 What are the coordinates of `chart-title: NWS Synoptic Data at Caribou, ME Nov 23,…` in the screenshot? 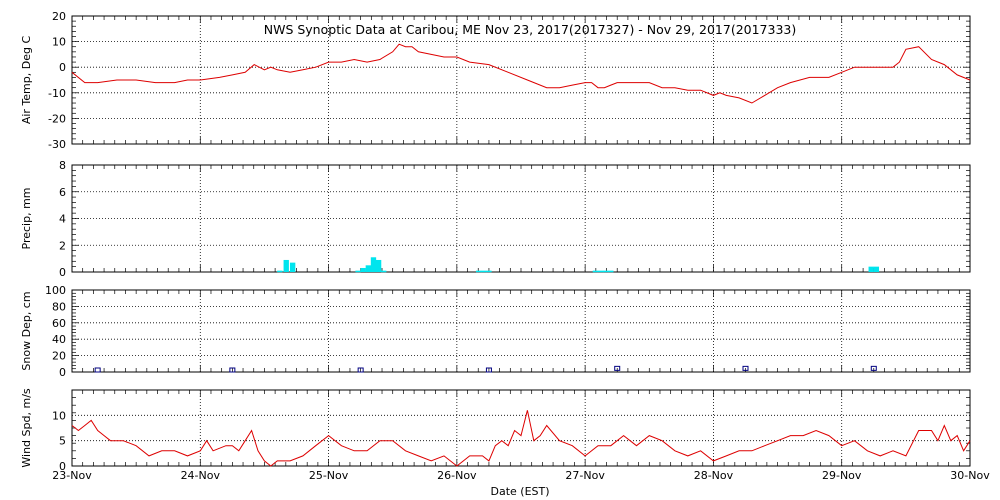 It's located at (530, 29).